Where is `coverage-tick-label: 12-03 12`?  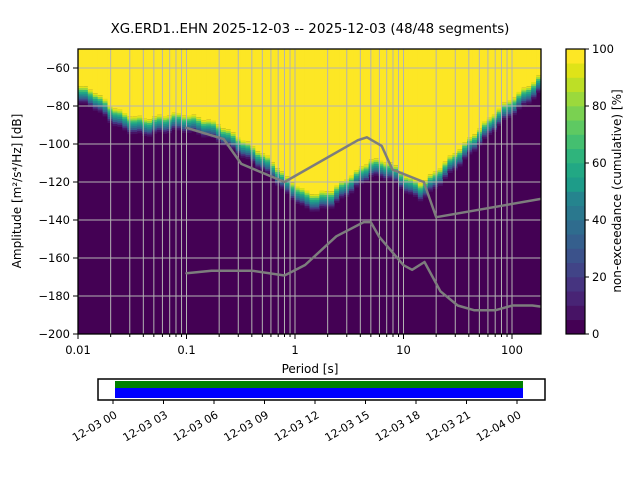
coverage-tick-label: 12-03 12 is located at coordinates (296, 426).